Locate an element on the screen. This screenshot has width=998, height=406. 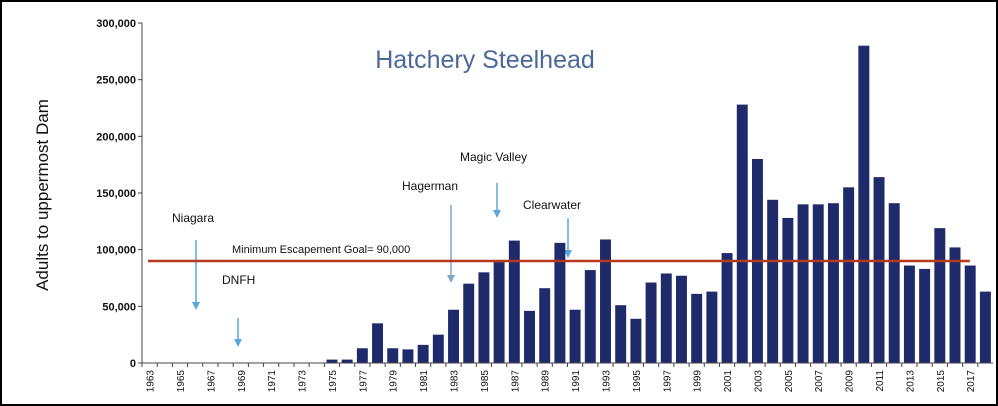
x-tick-label: 2011 is located at coordinates (880, 381).